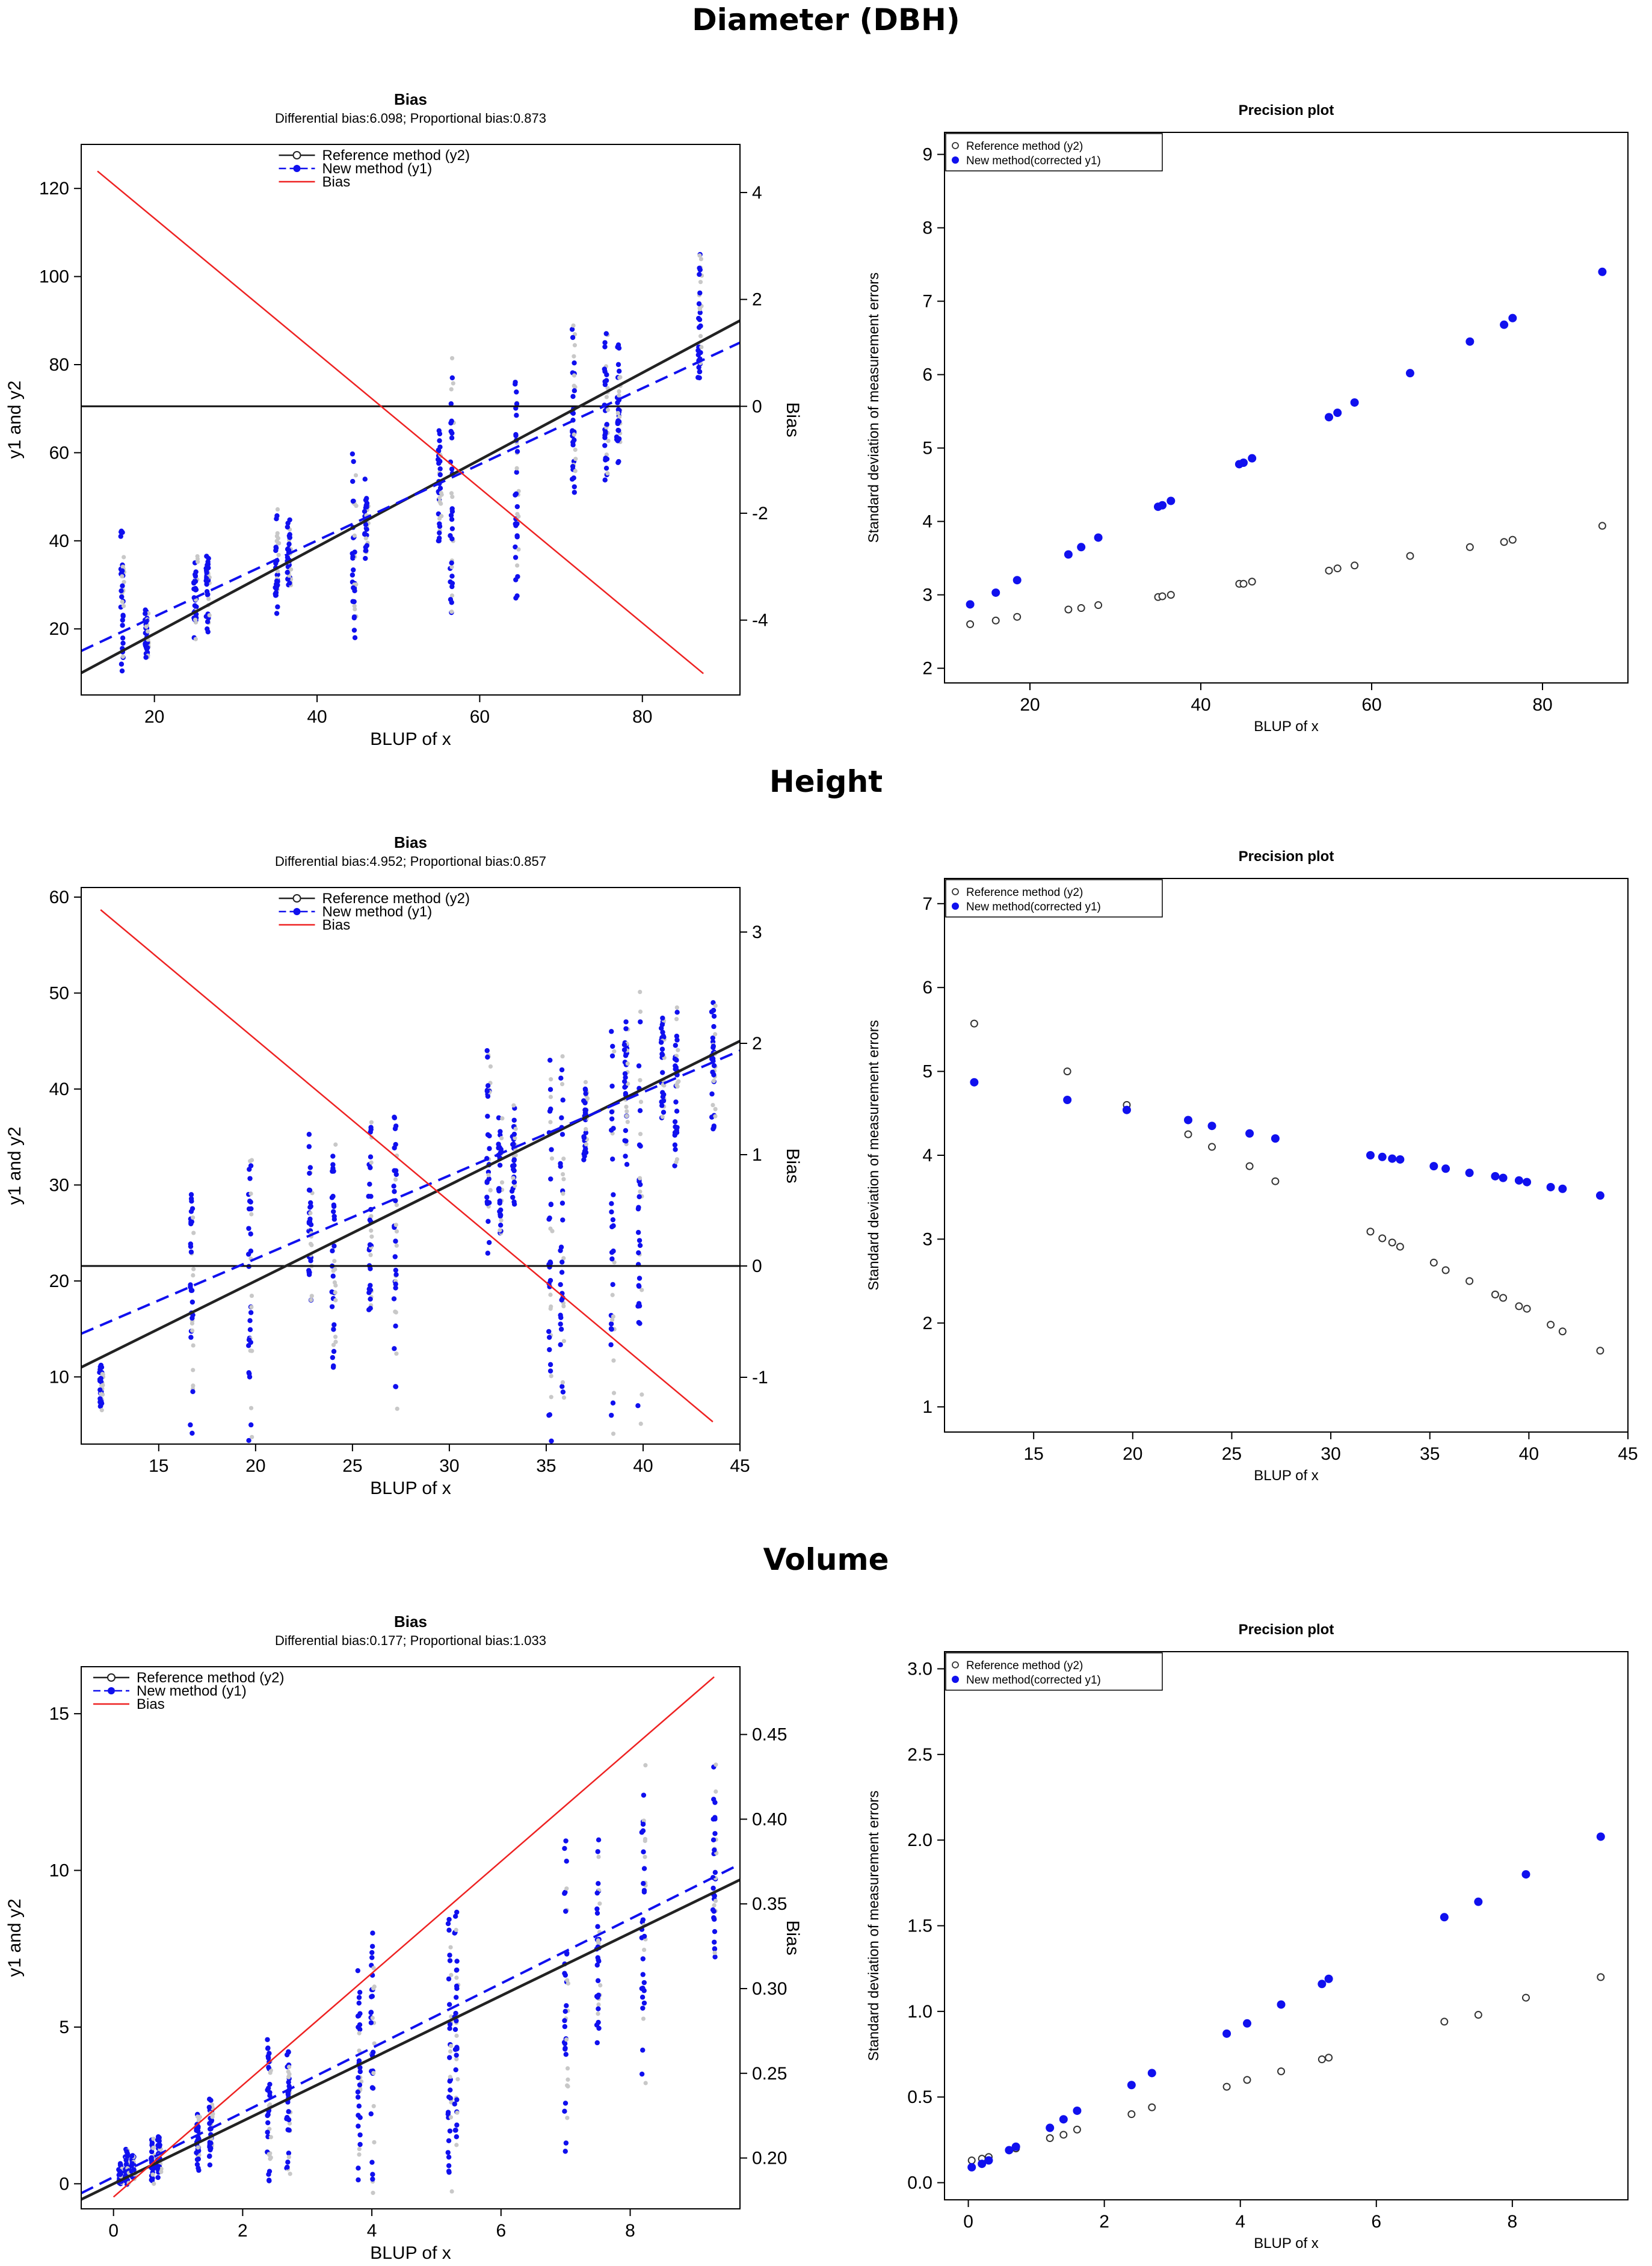 Image resolution: width=1652 pixels, height=2266 pixels. What do you see at coordinates (791, 1937) in the screenshot?
I see `y2-axis-label: Bias` at bounding box center [791, 1937].